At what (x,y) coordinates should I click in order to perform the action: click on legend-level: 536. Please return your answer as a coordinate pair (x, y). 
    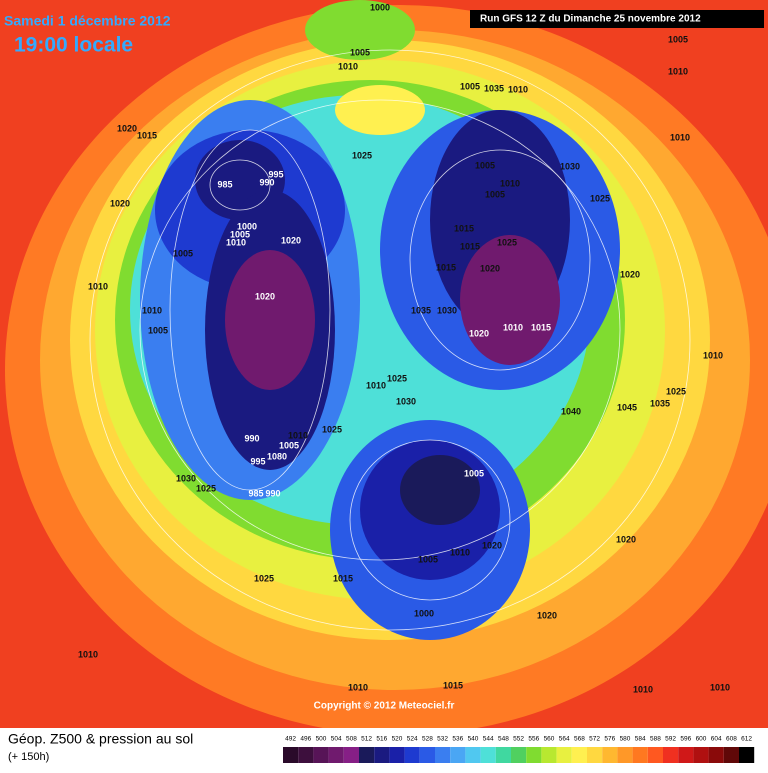
    Looking at the image, I should click on (457, 739).